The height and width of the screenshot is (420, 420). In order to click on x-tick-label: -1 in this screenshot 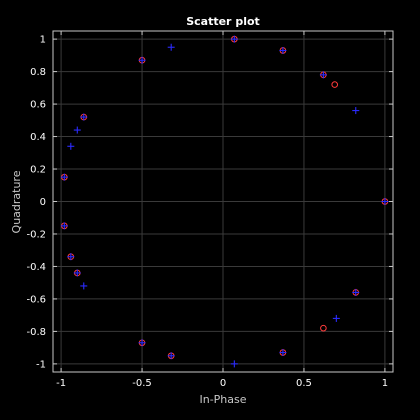, I will do `click(61, 383)`.